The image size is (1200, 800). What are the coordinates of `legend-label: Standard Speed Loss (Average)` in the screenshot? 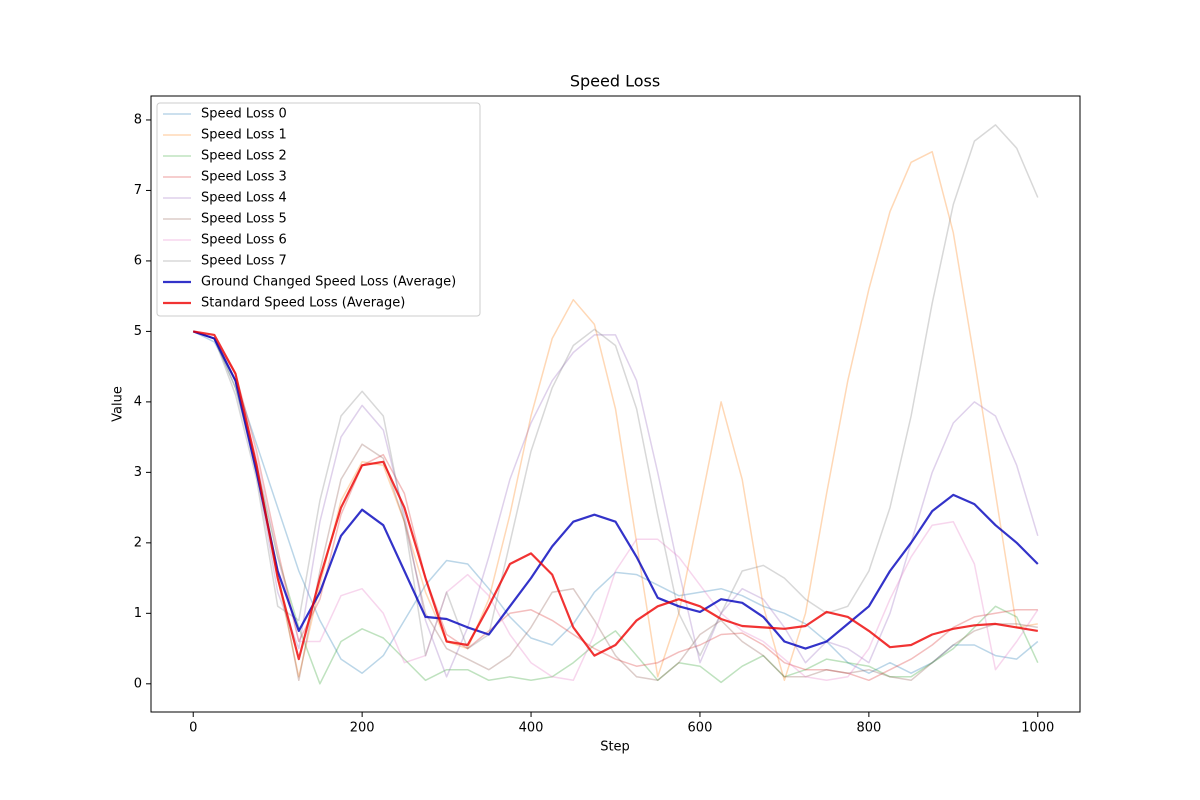 It's located at (303, 303).